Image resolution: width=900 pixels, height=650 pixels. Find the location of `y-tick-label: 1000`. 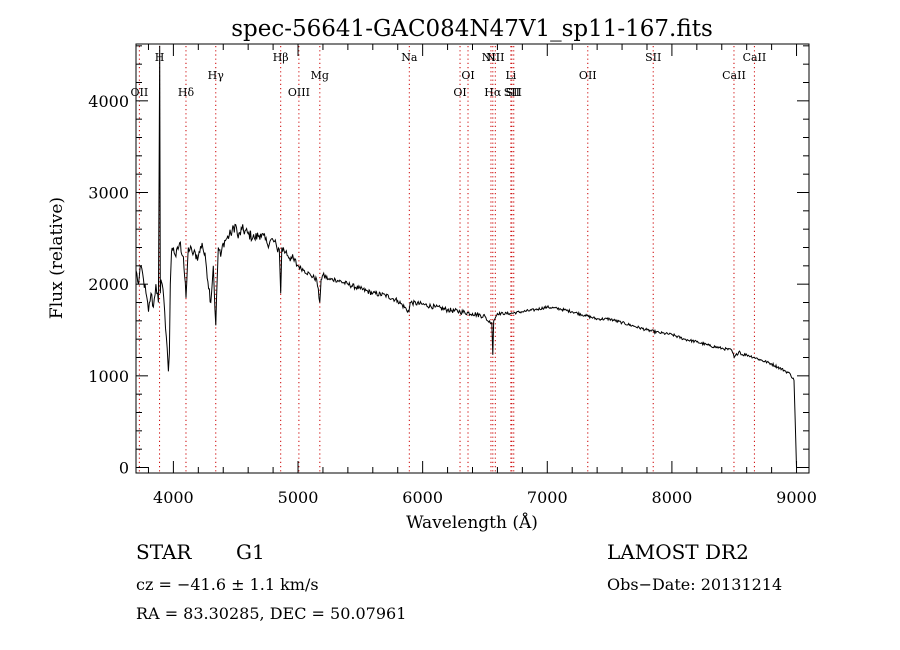

y-tick-label: 1000 is located at coordinates (108, 376).